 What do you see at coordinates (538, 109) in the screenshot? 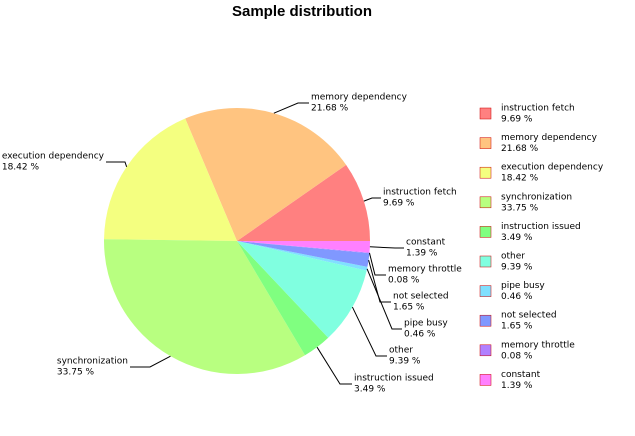
I see `legend-label: instruction fetch` at bounding box center [538, 109].